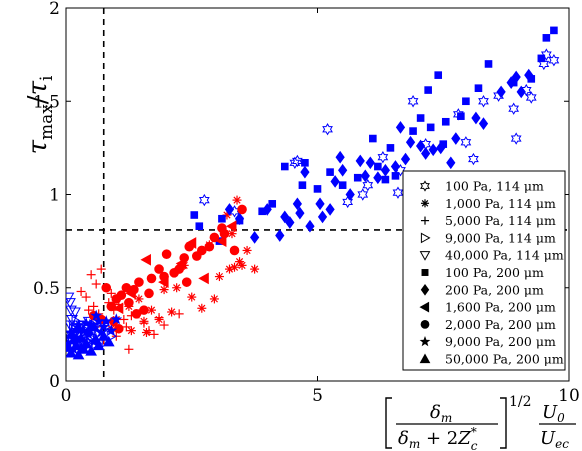 The image size is (582, 451). What do you see at coordinates (425, 238) in the screenshot?
I see `marker-triangle-right` at bounding box center [425, 238].